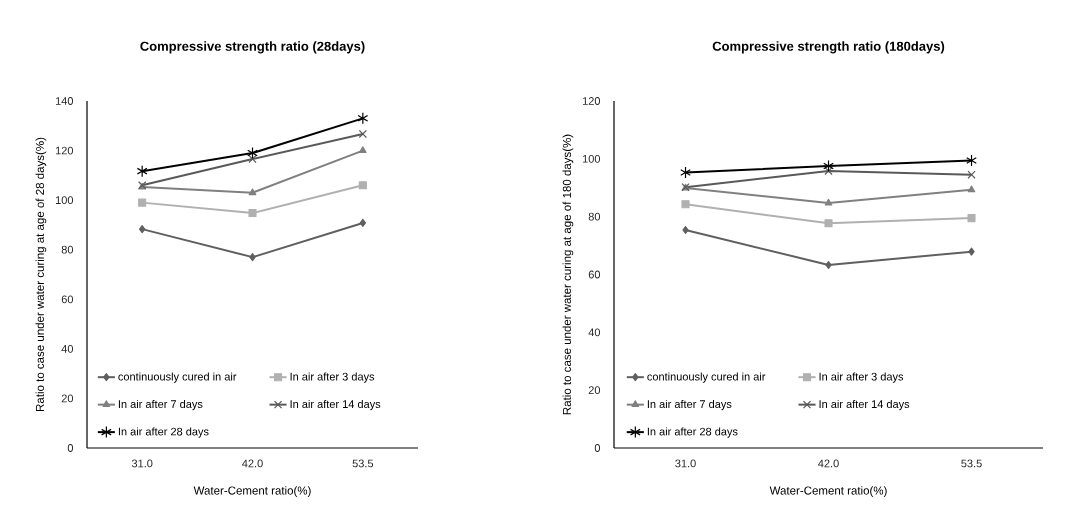 This screenshot has height=507, width=1067. What do you see at coordinates (41, 274) in the screenshot?
I see `y-axis-title: Ratio to case under water curing at age of 28 days(%)` at bounding box center [41, 274].